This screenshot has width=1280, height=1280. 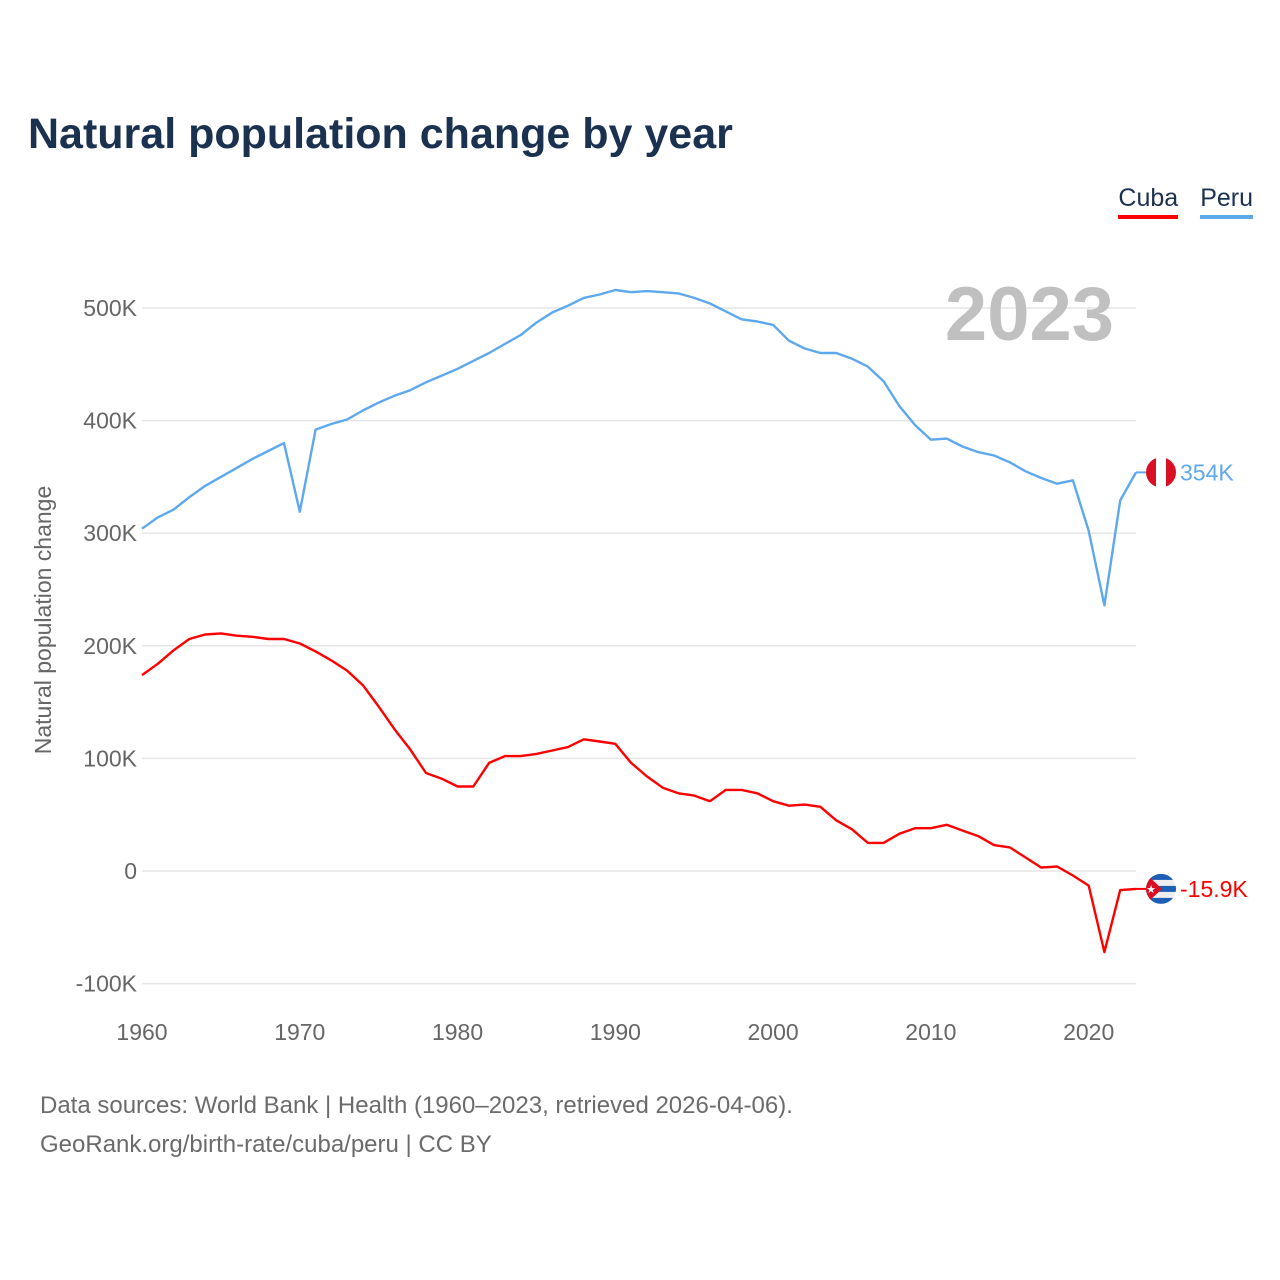 What do you see at coordinates (110, 646) in the screenshot?
I see `y-tick-label: 200K` at bounding box center [110, 646].